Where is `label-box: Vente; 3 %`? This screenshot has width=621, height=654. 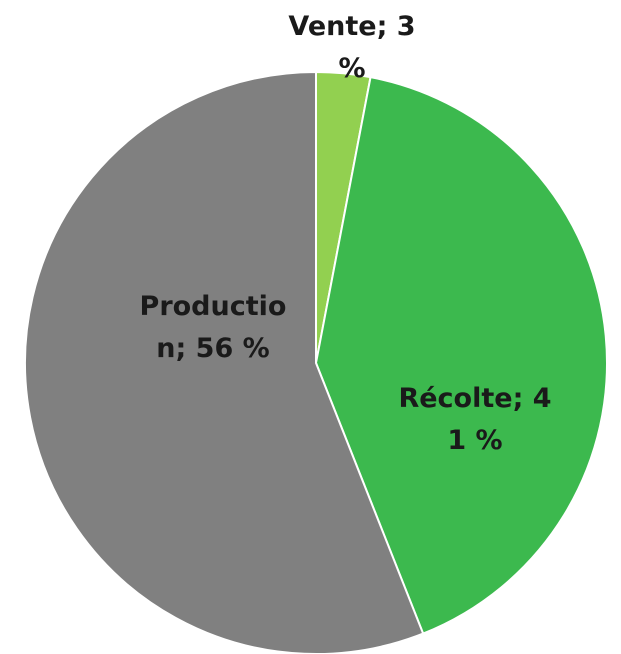
label-box: Vente; 3 % is located at coordinates (352, 47).